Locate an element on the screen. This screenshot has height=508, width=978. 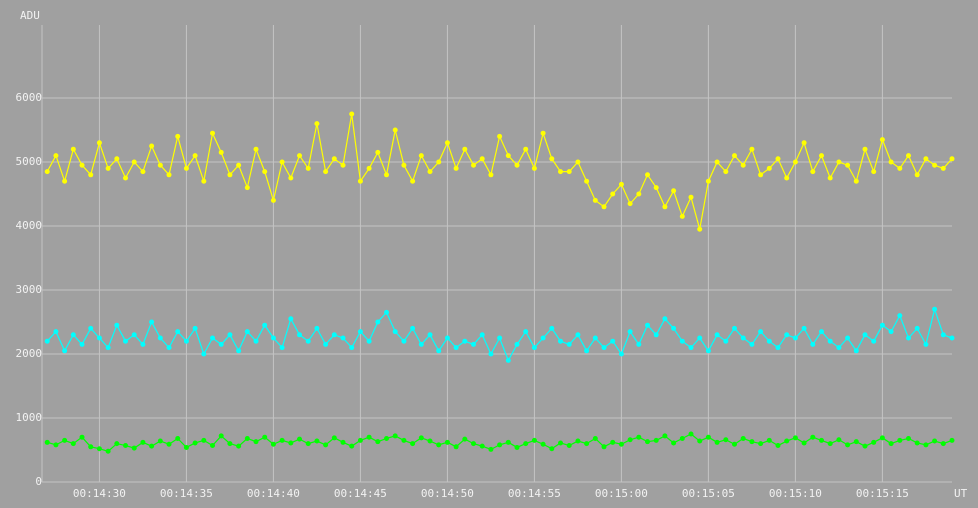
x-tick-label: 00:15:00 is located at coordinates (621, 493).